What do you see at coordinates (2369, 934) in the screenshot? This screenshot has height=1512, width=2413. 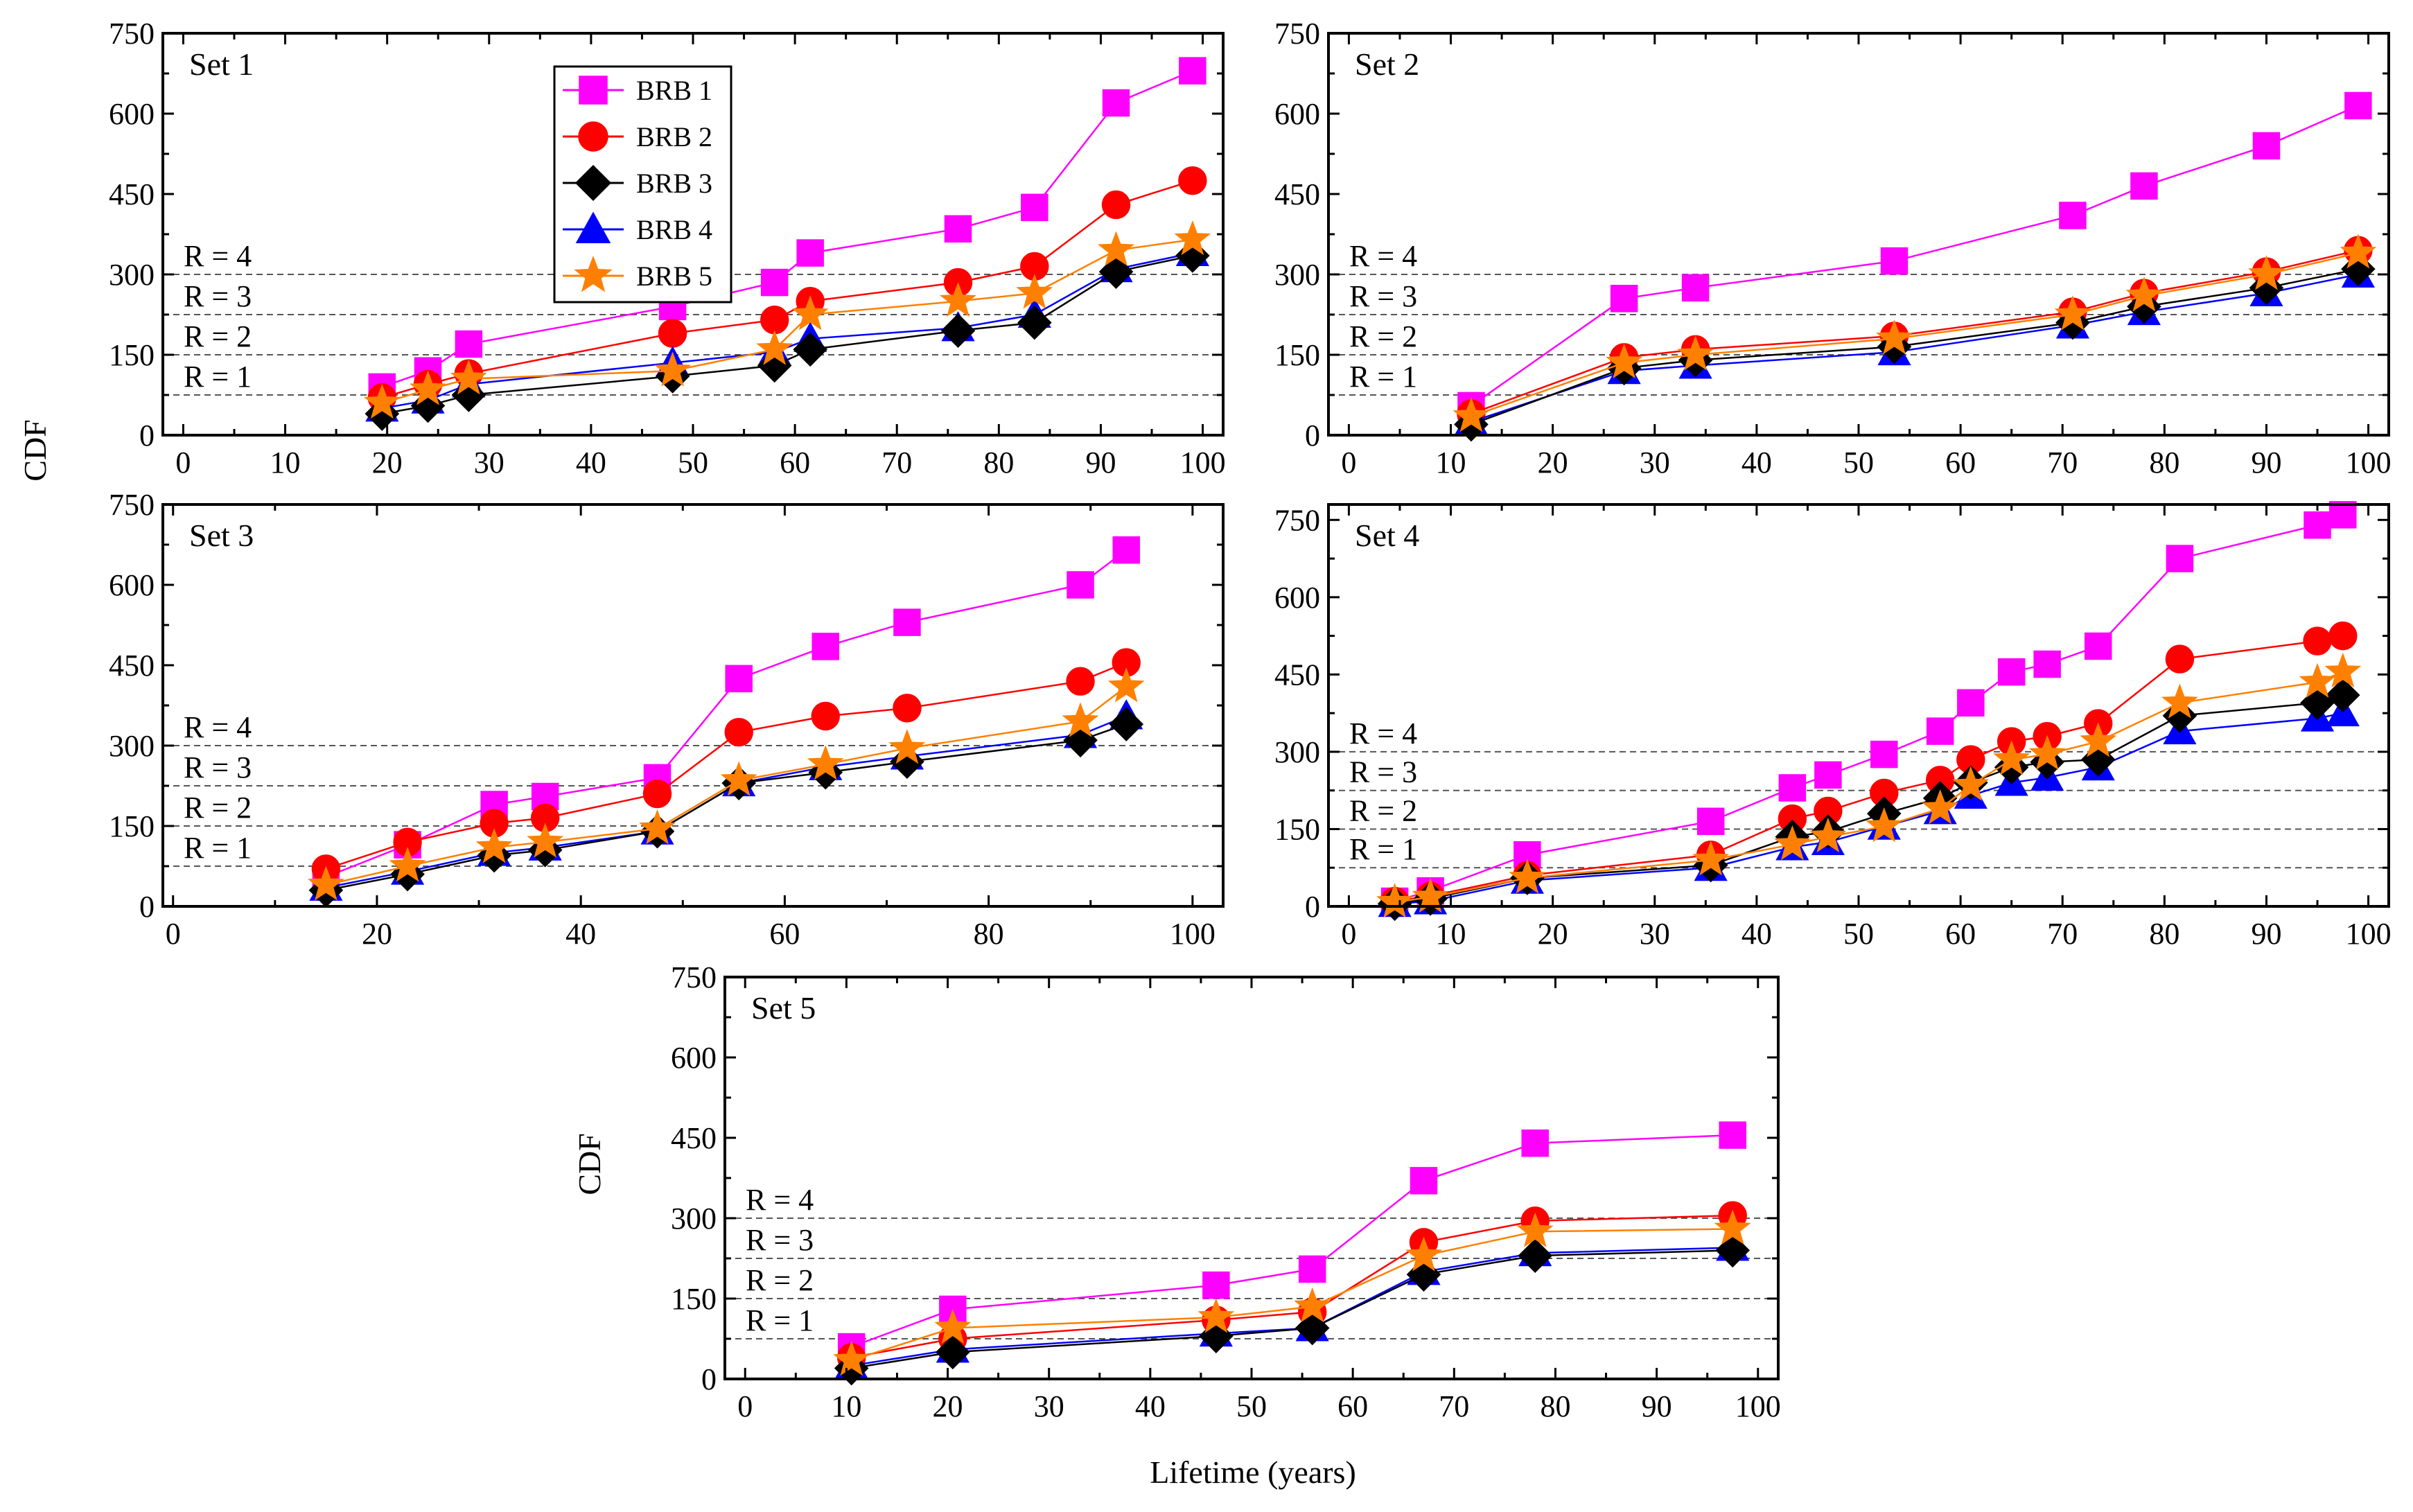 I see `x-tick-label: 100` at bounding box center [2369, 934].